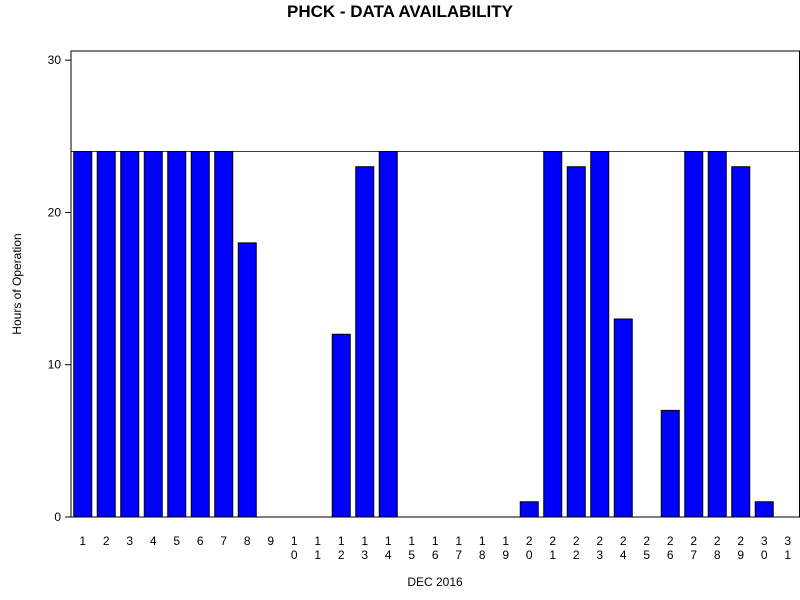  What do you see at coordinates (400, 11) in the screenshot?
I see `chart-title: PHCK - DATA AVAILABILITY` at bounding box center [400, 11].